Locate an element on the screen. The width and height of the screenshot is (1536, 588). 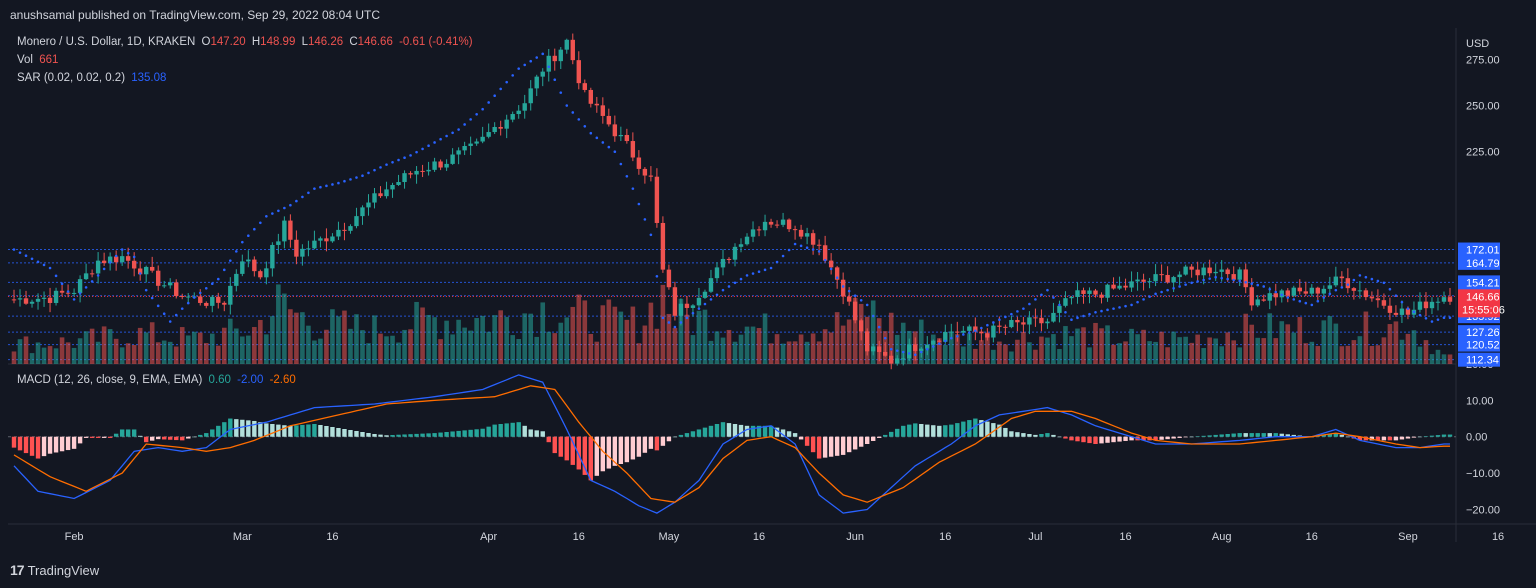
macd-histogram is located at coordinates (732, 449).